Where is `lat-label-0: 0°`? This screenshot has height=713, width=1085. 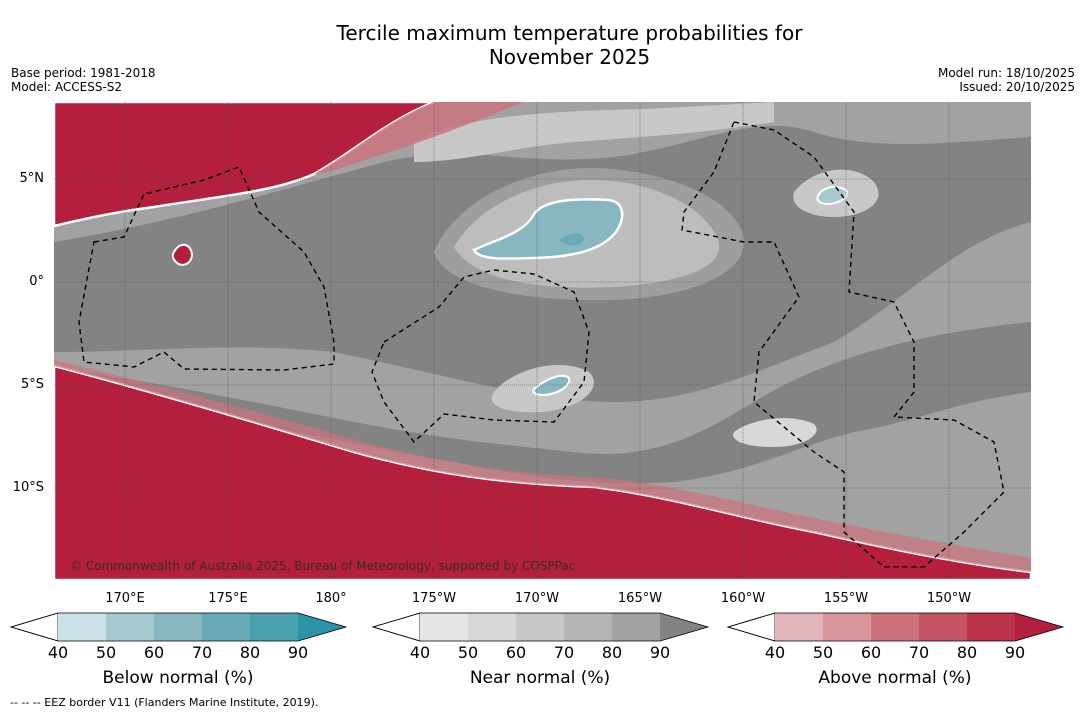
lat-label-0: 0° is located at coordinates (36, 281).